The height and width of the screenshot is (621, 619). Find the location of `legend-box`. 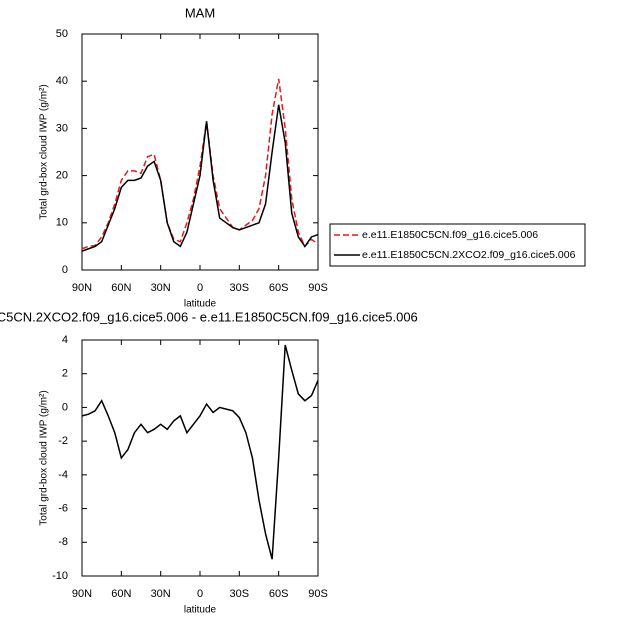

legend-box is located at coordinates (457, 245).